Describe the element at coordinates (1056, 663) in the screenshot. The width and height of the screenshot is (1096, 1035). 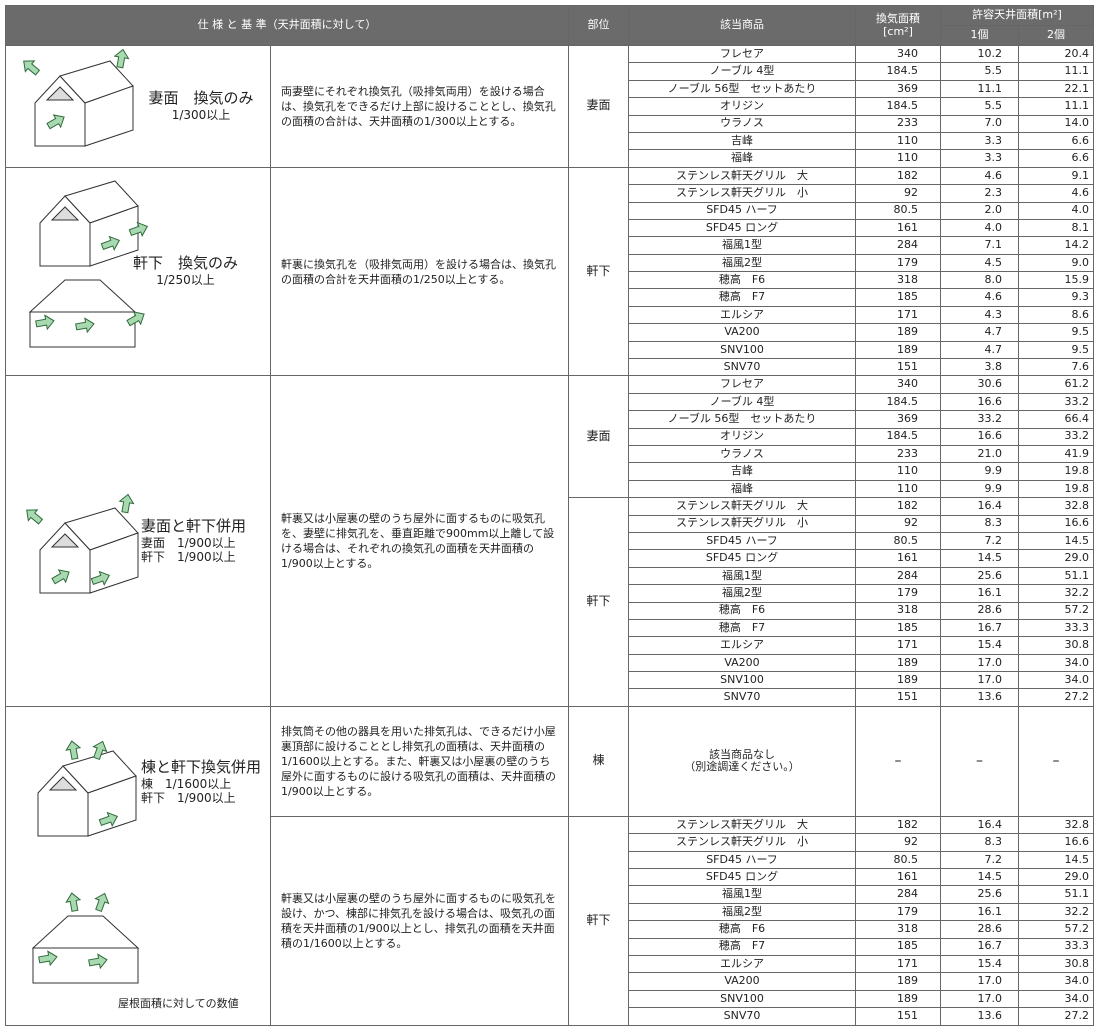
I see `two-units: 34.0` at that location.